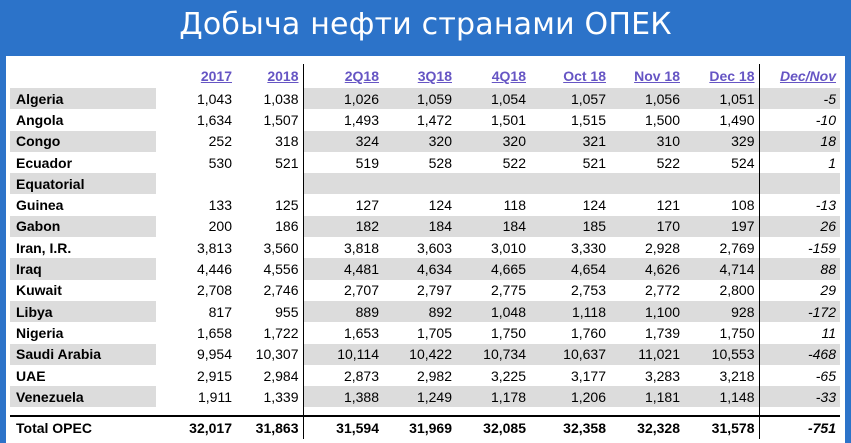 The image size is (851, 443). I want to click on value-cell: 1,249, so click(419, 397).